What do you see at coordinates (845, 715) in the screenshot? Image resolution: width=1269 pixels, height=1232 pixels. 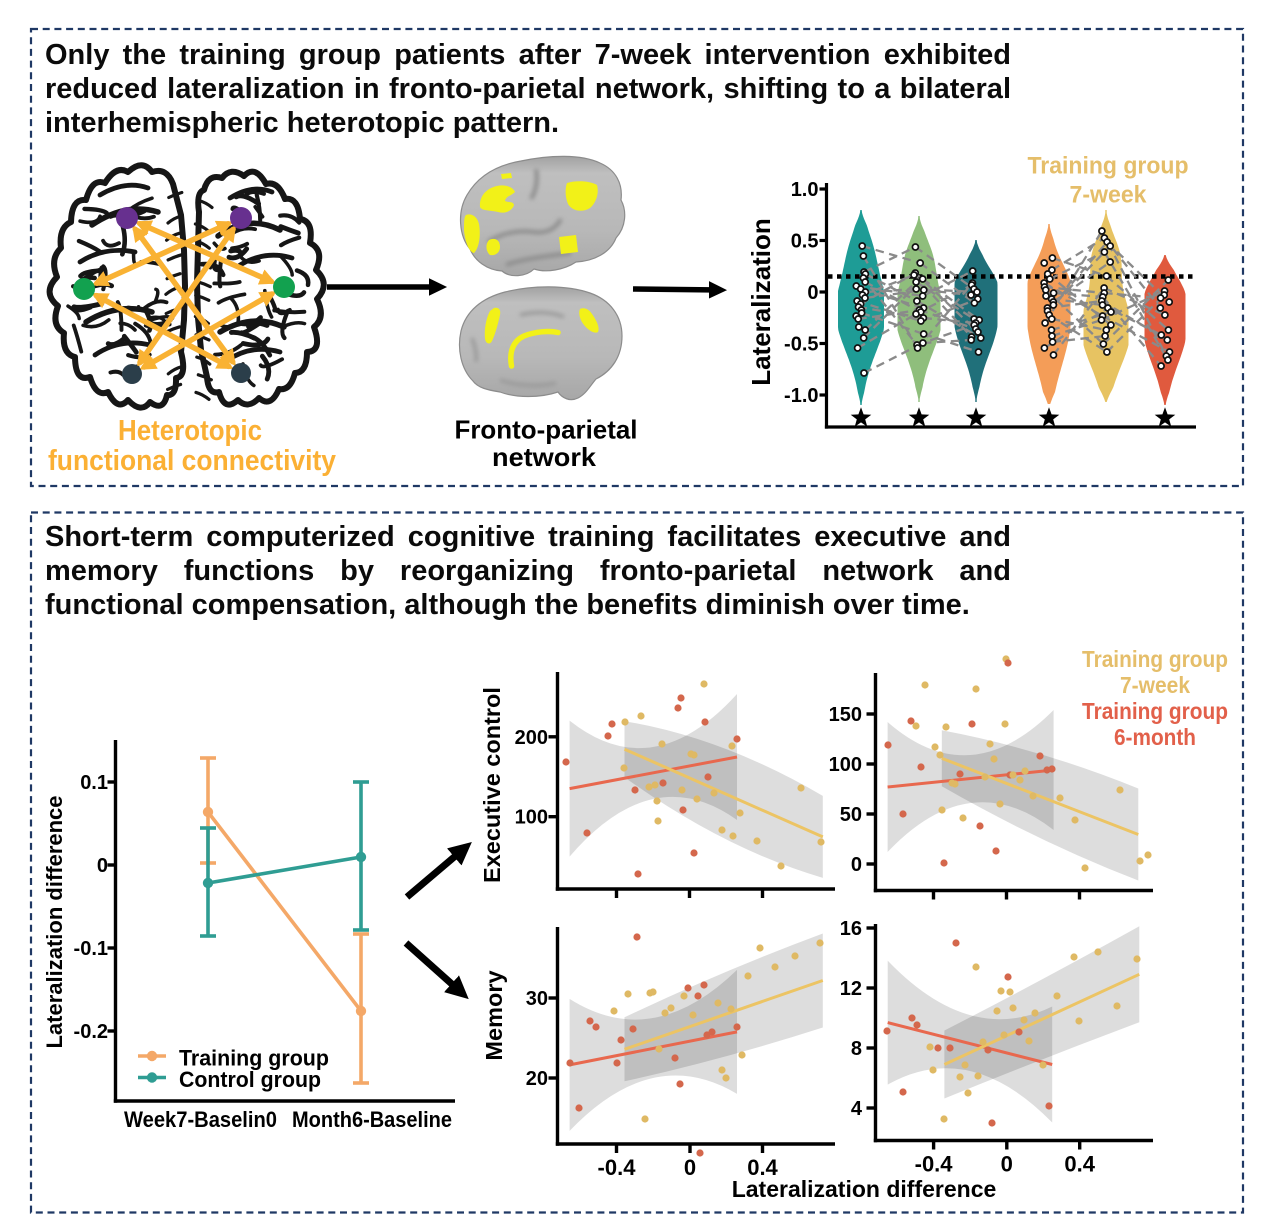 I see `svg-text: 150` at bounding box center [845, 715].